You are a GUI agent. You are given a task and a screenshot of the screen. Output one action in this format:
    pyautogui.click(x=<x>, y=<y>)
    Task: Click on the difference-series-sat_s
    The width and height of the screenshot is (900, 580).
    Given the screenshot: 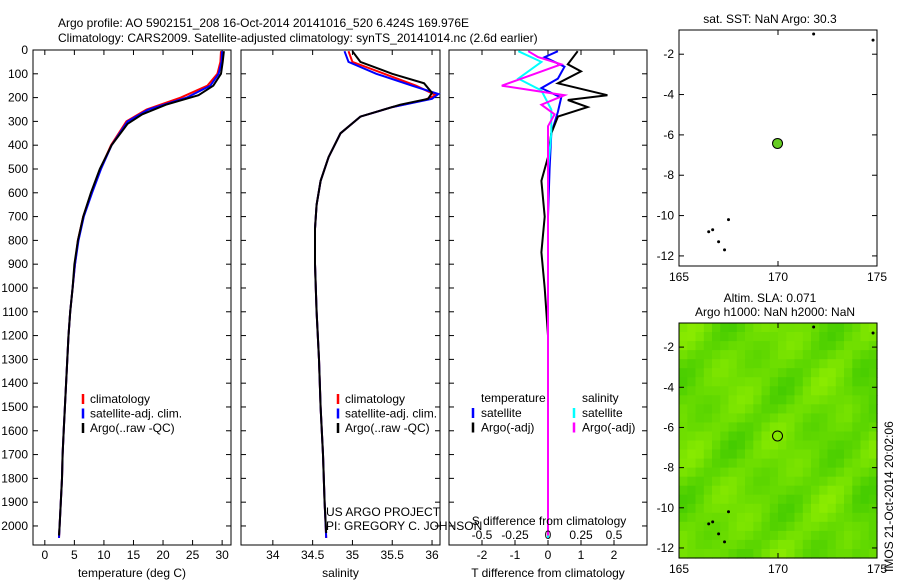 What is the action you would take?
    pyautogui.click(x=534, y=294)
    